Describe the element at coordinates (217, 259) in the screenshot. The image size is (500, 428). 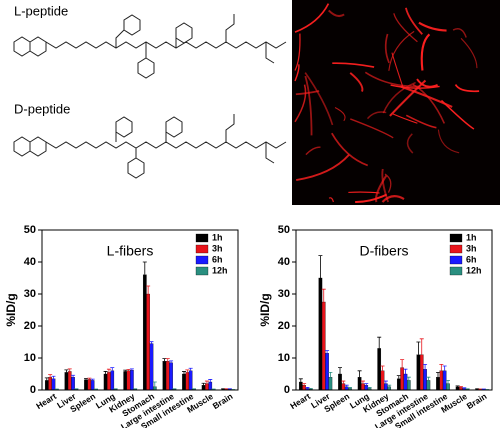
I see `legend-label: 6h` at that location.